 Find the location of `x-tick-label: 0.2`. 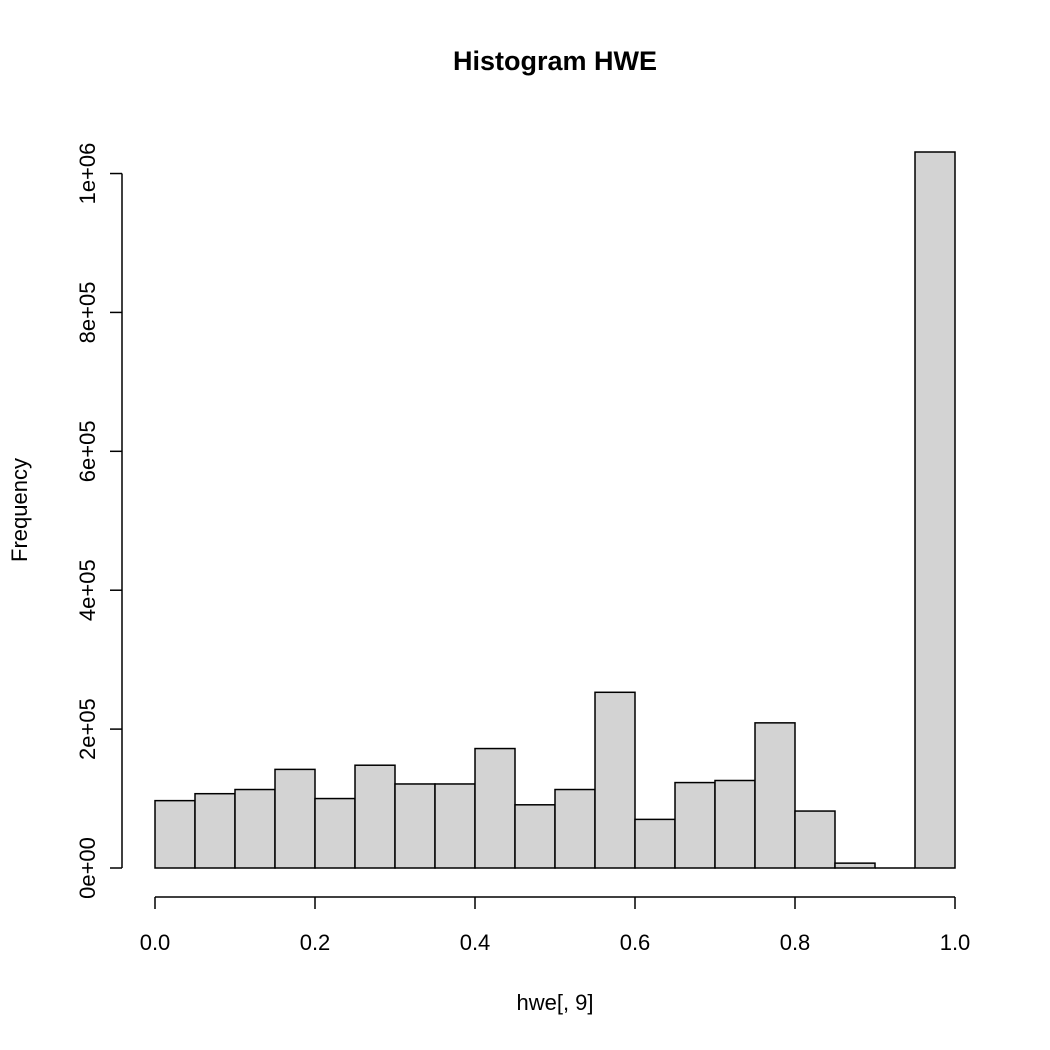

x-tick-label: 0.2 is located at coordinates (315, 942).